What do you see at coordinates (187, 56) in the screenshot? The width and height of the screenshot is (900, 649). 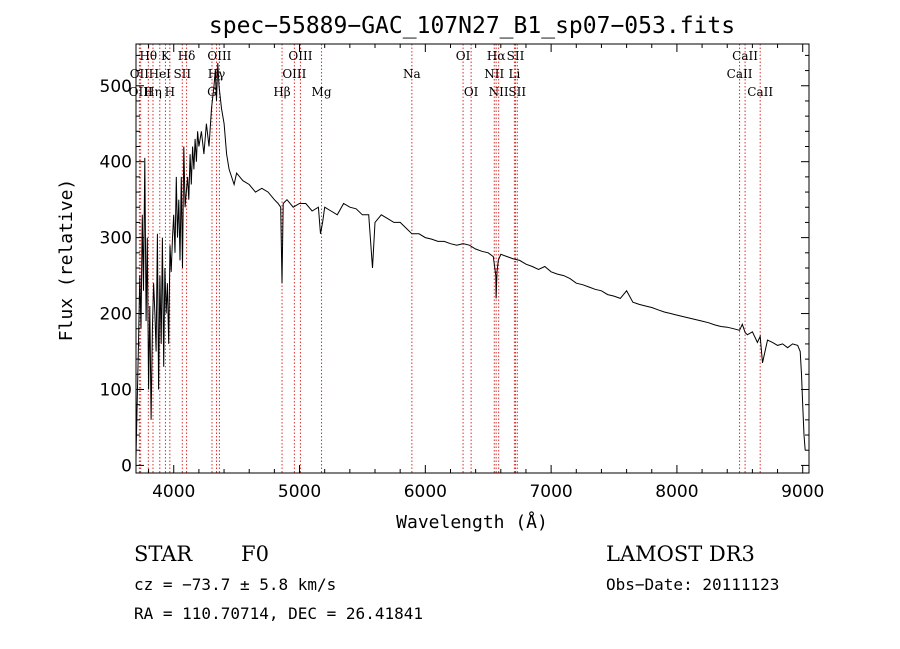 I see `line-label-8: Hδ` at bounding box center [187, 56].